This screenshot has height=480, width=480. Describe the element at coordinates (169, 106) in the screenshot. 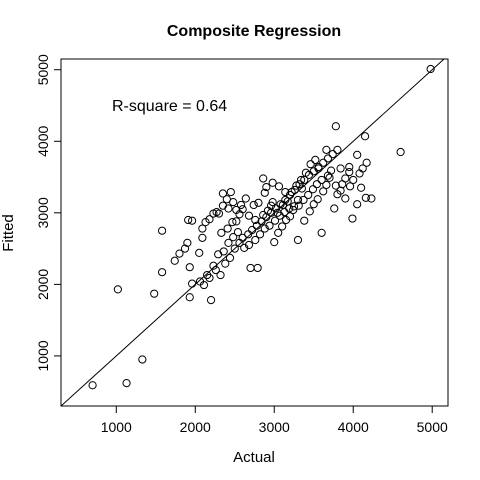

I see `r-square-annotation: R-square = 0.64` at that location.